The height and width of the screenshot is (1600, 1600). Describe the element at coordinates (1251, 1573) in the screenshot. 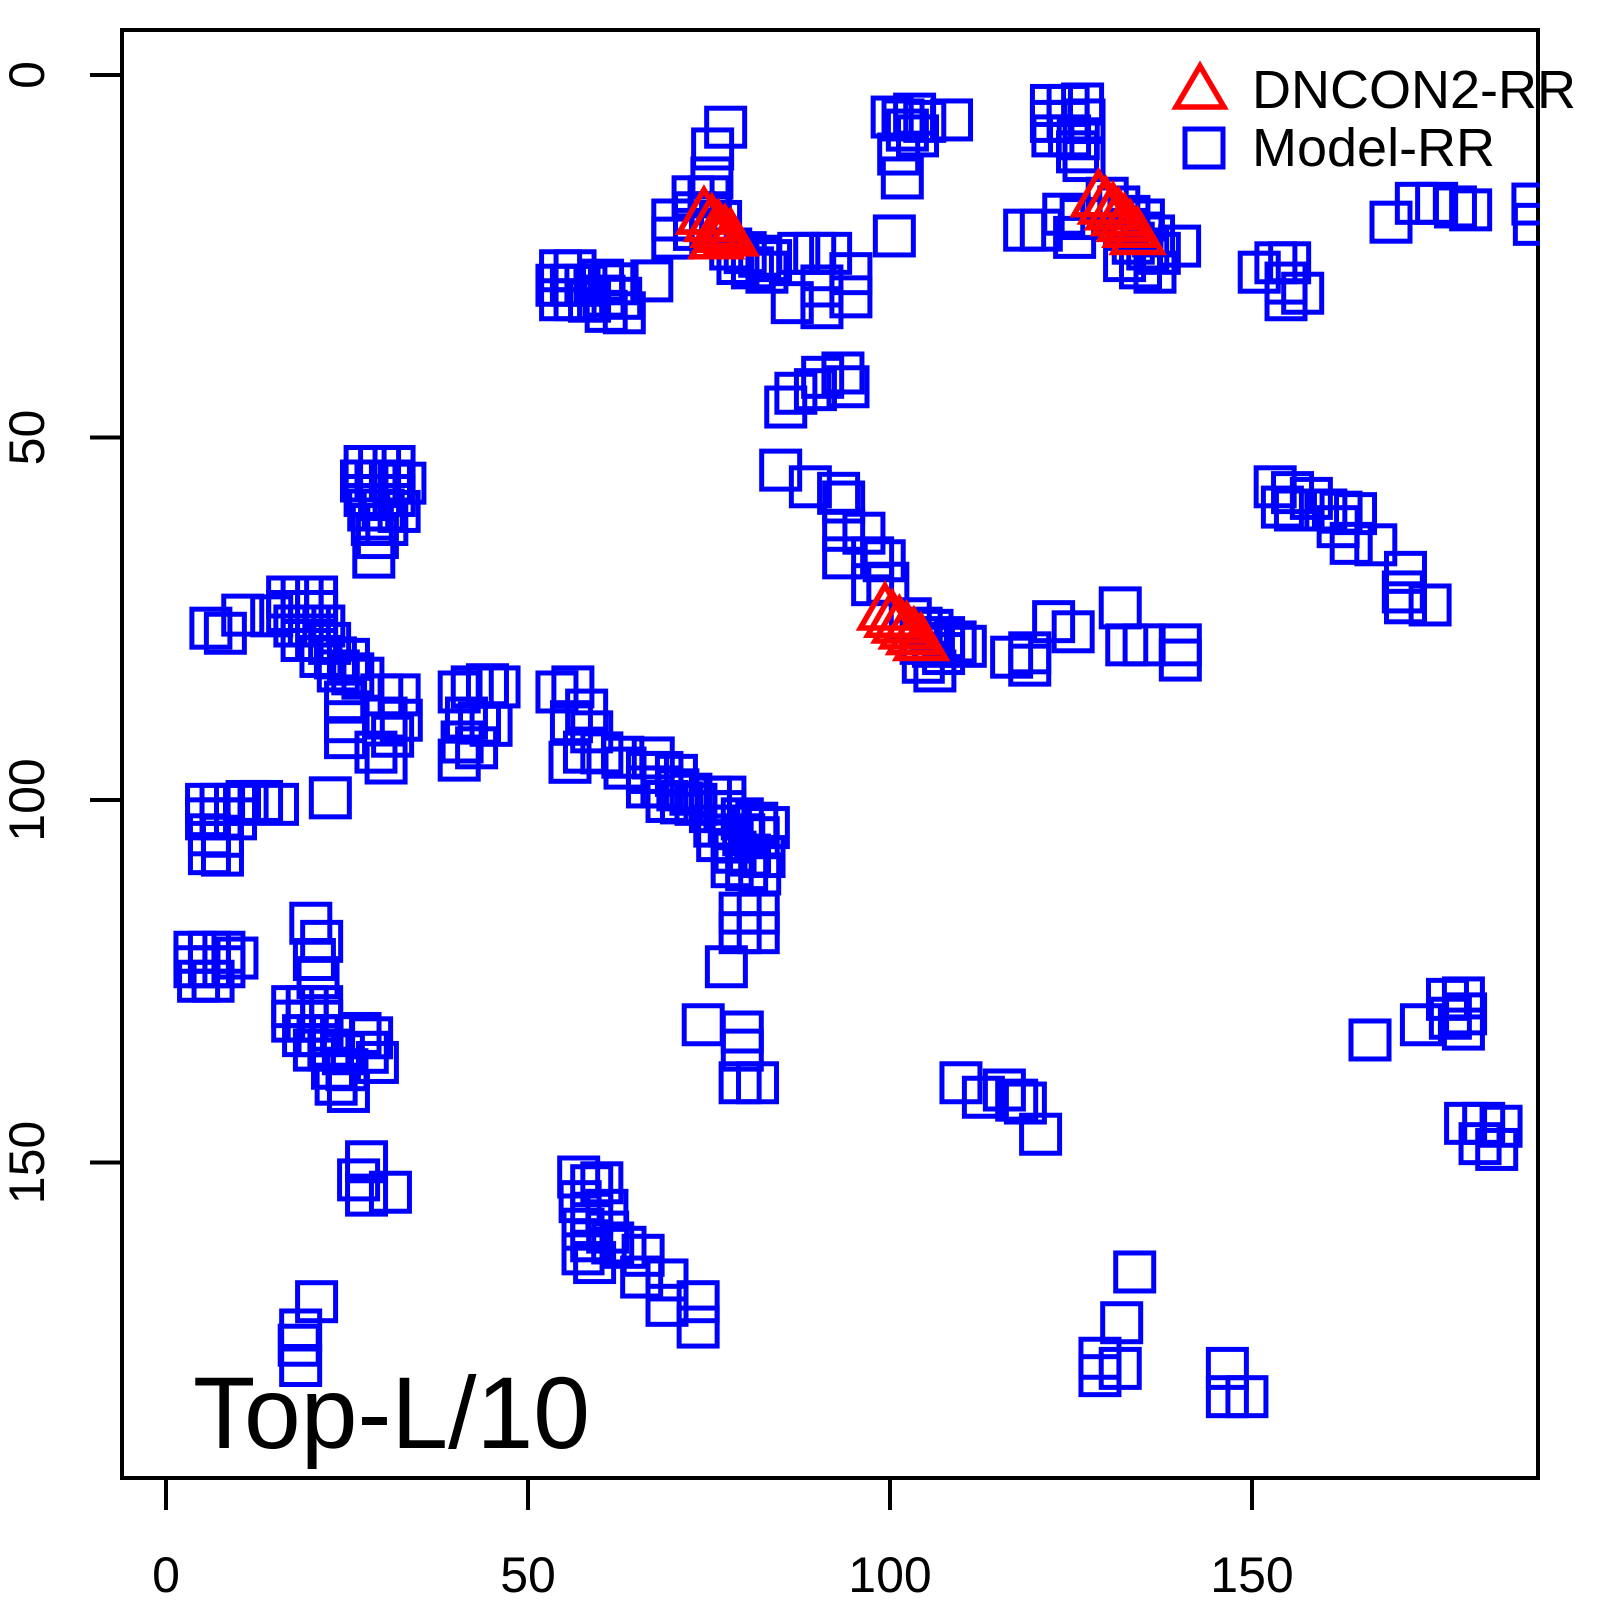

I see `x-axis-tick-label: 150` at that location.